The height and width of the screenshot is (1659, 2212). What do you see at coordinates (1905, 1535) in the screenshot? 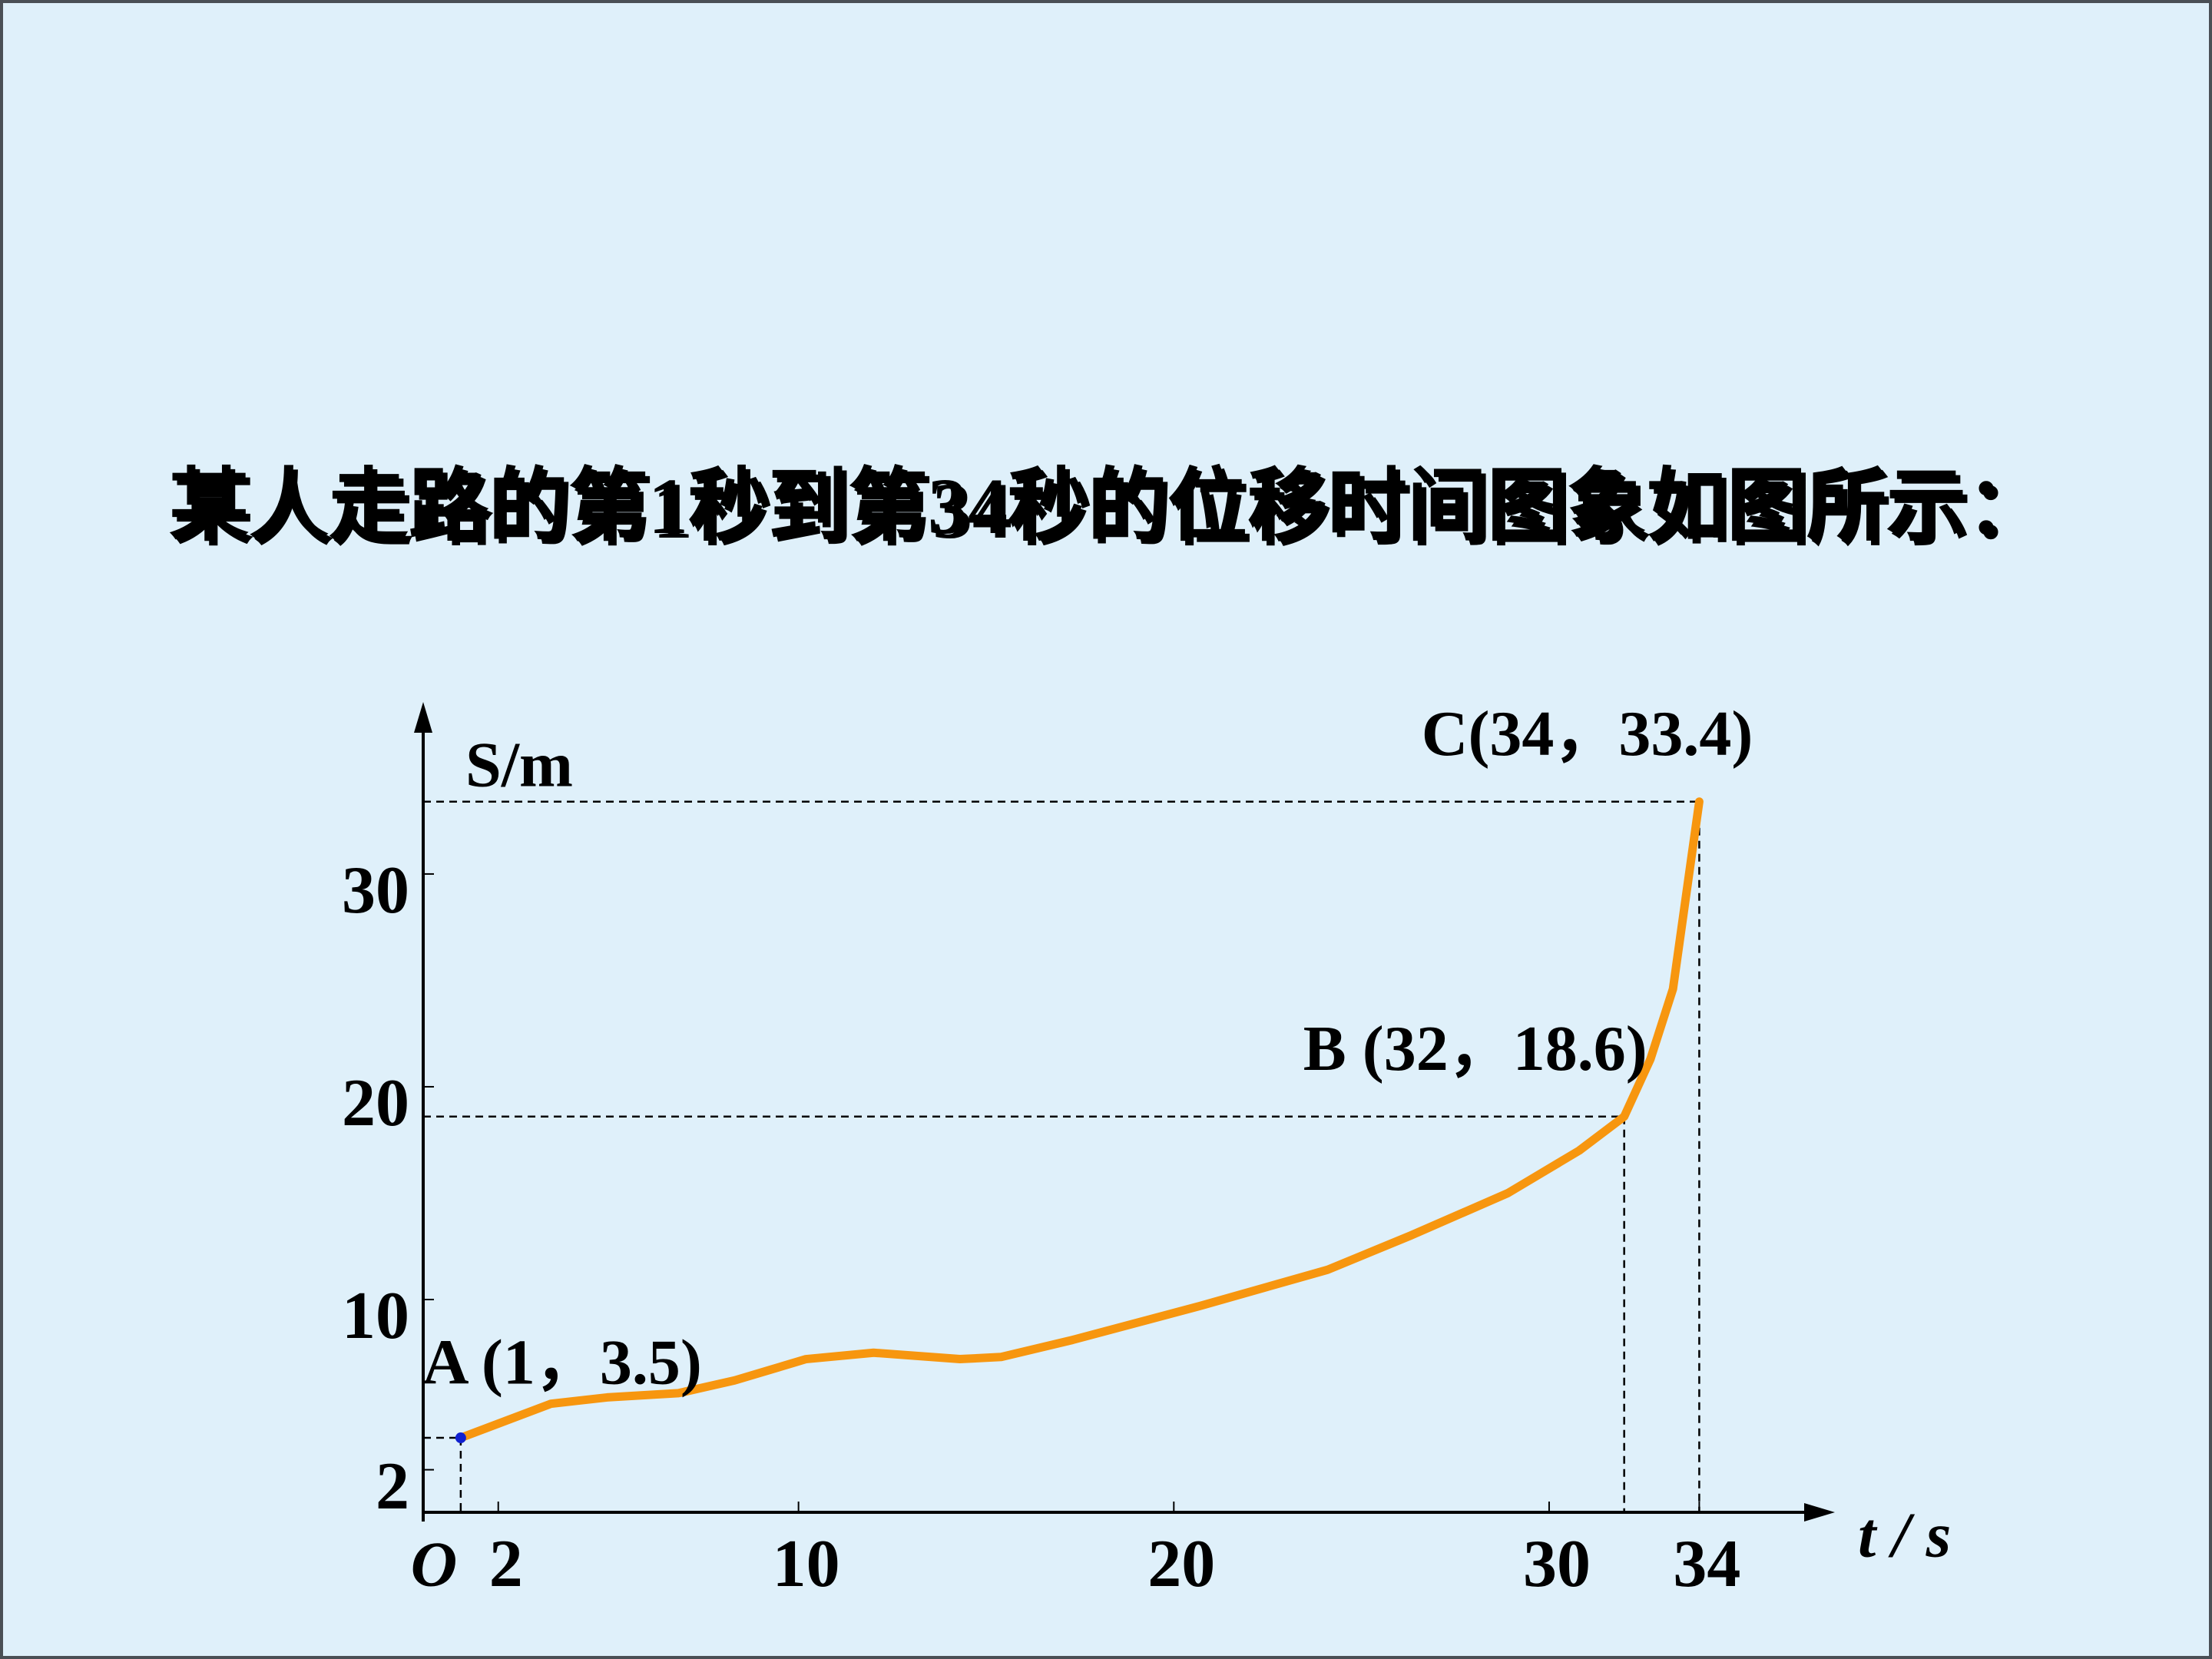
I see `x-axis-label: t / s` at bounding box center [1905, 1535].